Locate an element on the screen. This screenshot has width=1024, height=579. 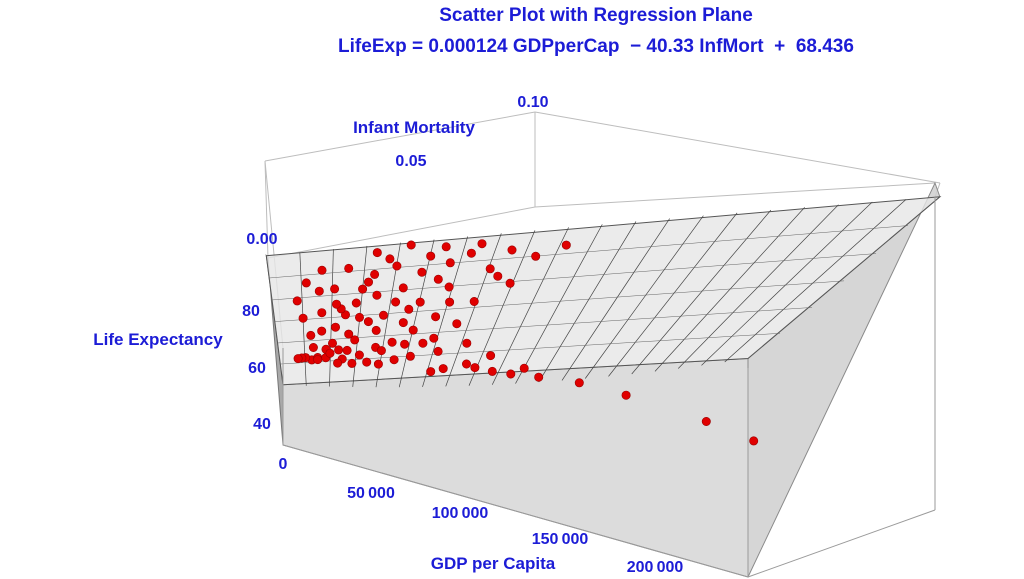
gdp-tick-label: 0 is located at coordinates (283, 464).